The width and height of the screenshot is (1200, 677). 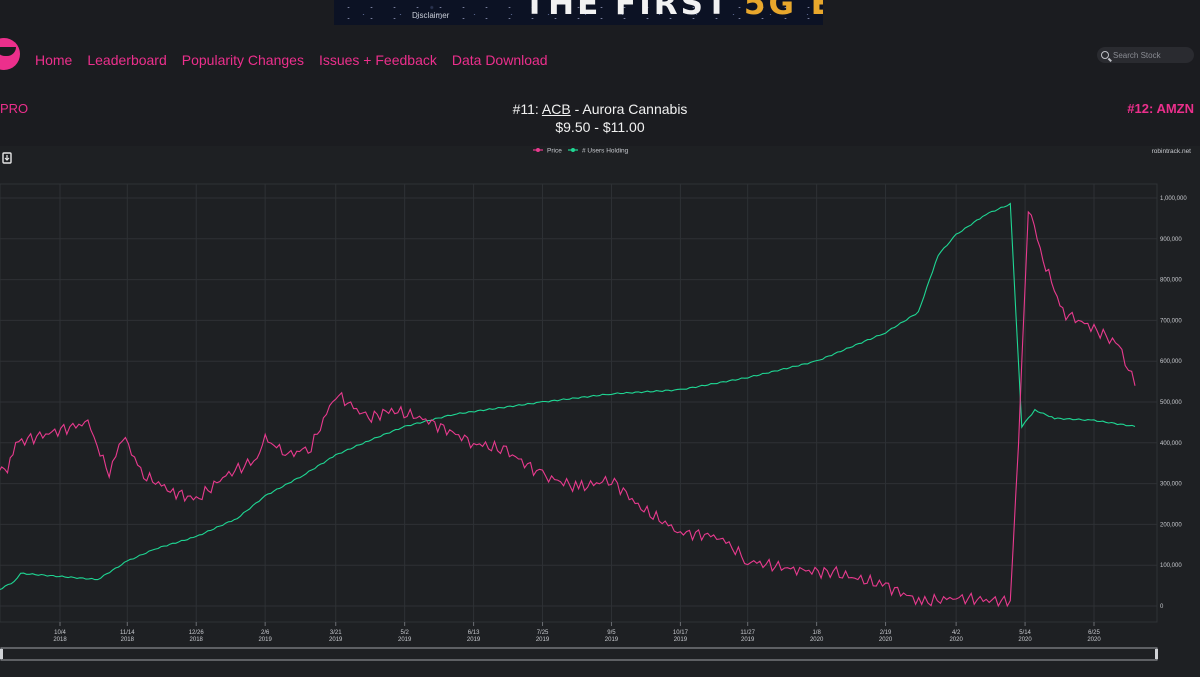 What do you see at coordinates (600, 127) in the screenshot?
I see `price-range: $9.50 - $11.00` at bounding box center [600, 127].